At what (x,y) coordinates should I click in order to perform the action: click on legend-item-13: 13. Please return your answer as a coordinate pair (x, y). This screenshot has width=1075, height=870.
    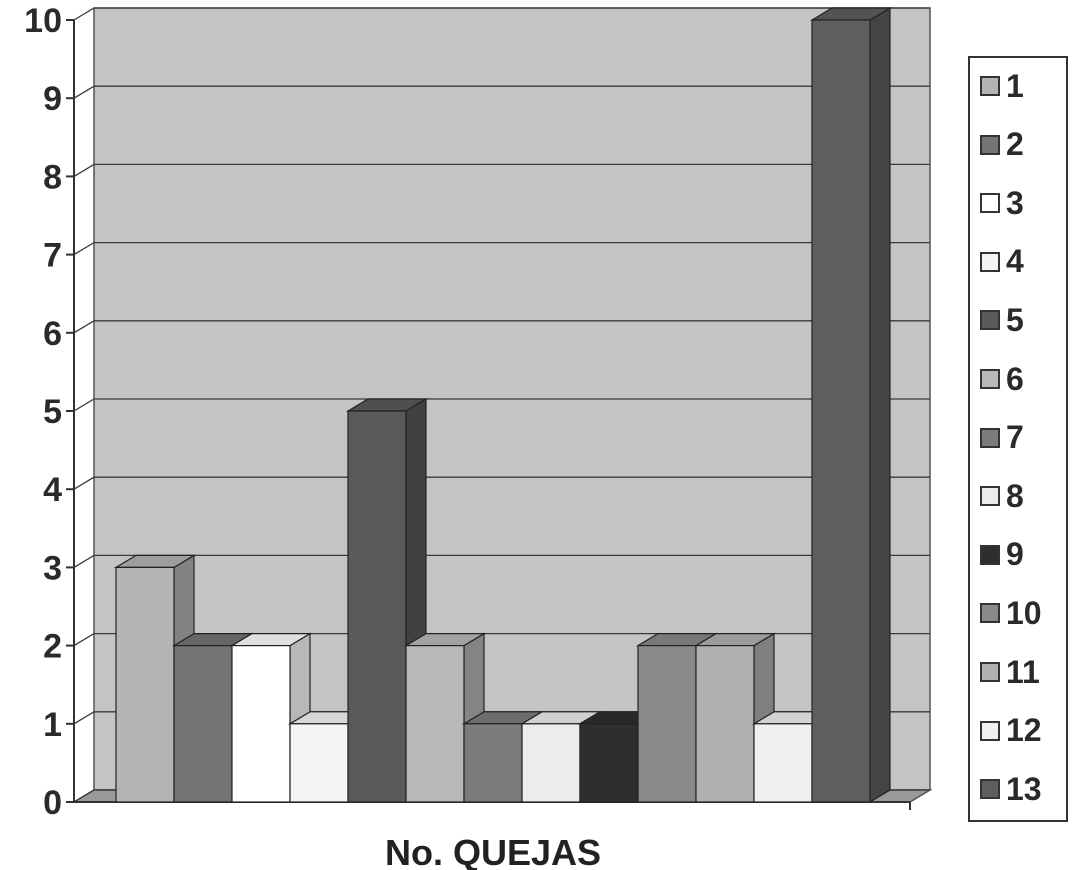
    Looking at the image, I should click on (1011, 789).